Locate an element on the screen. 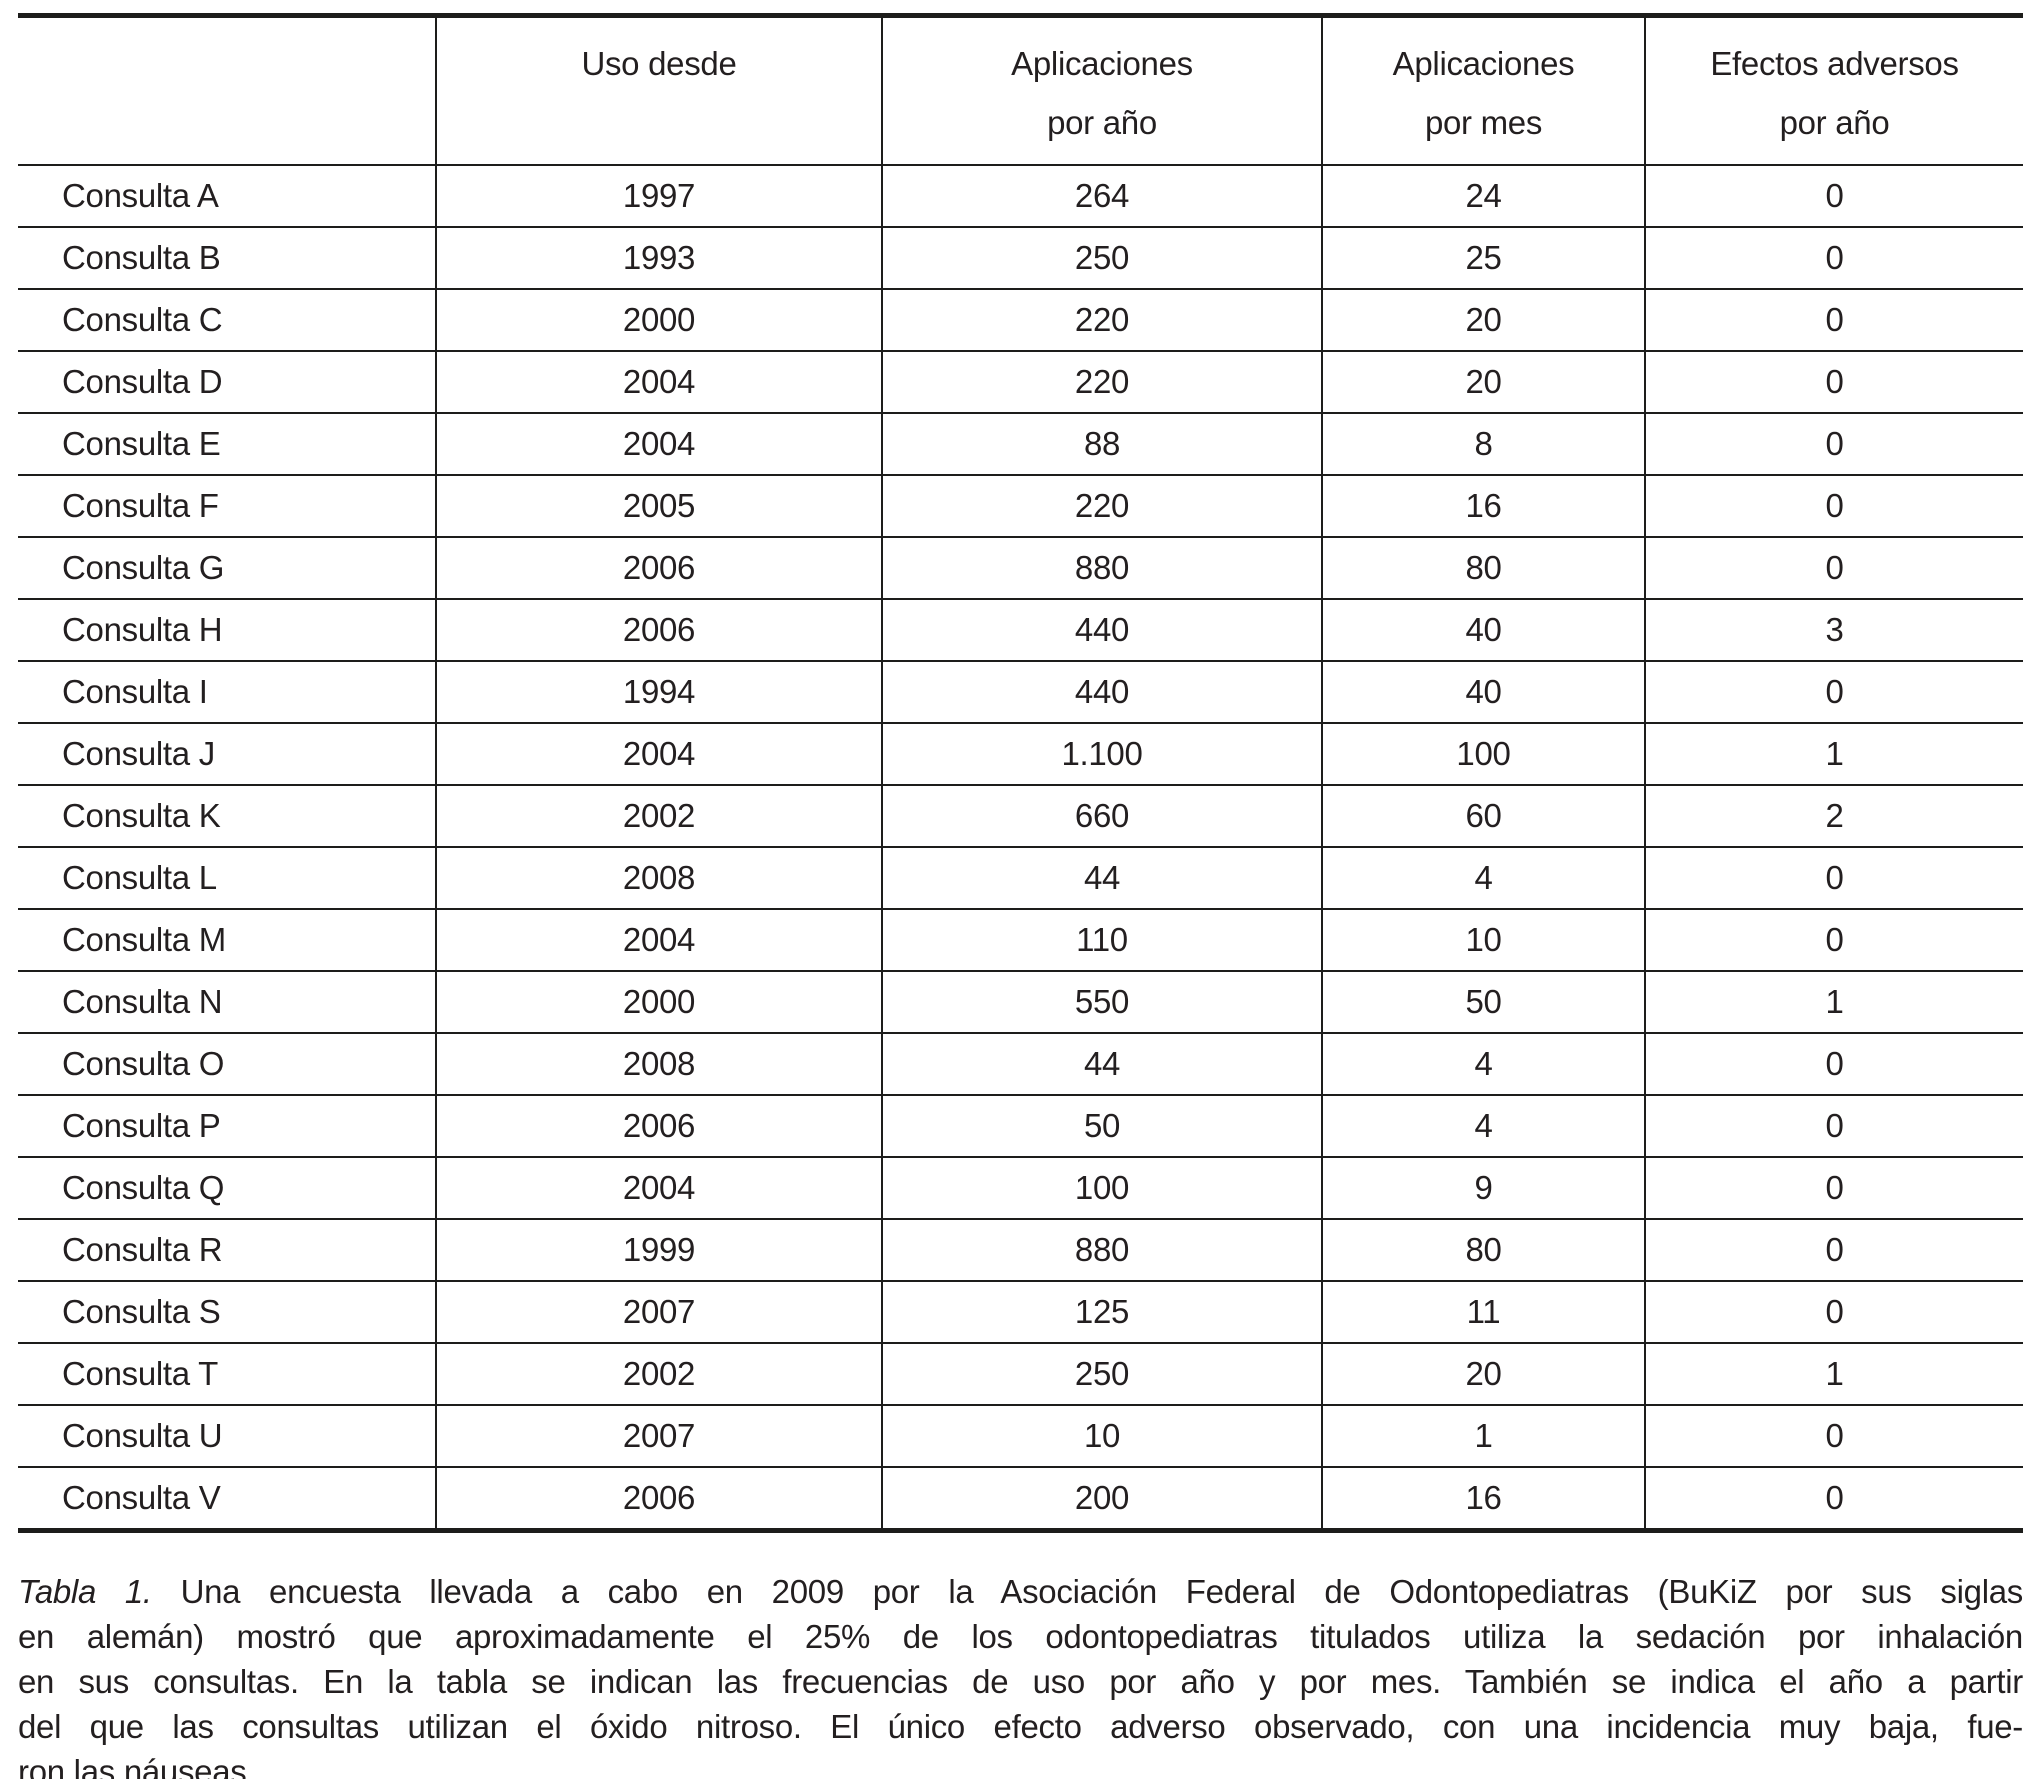  aplicaciones-por-ano-cell: 880 is located at coordinates (1101, 567).